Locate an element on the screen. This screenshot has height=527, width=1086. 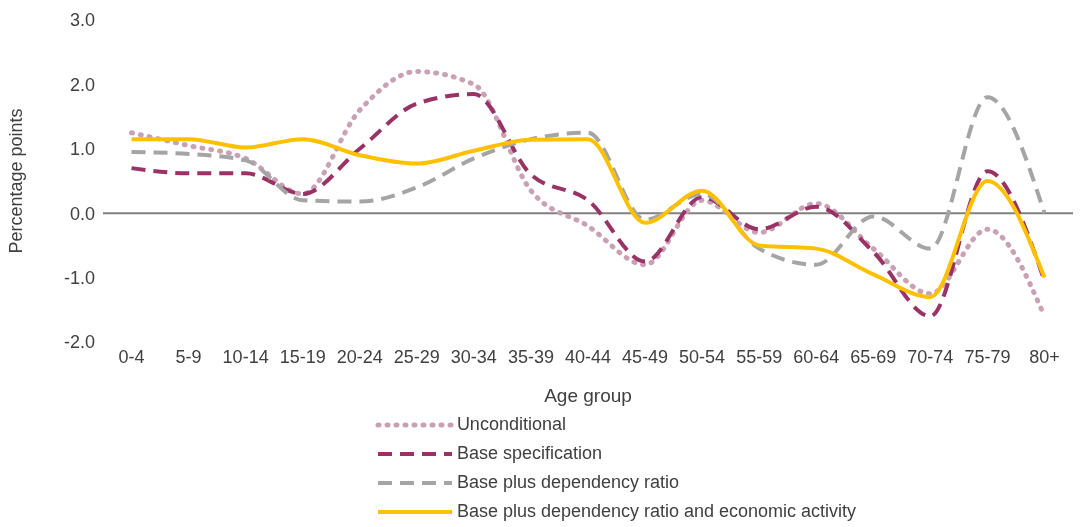
x-tick-label: 60-64 is located at coordinates (816, 356).